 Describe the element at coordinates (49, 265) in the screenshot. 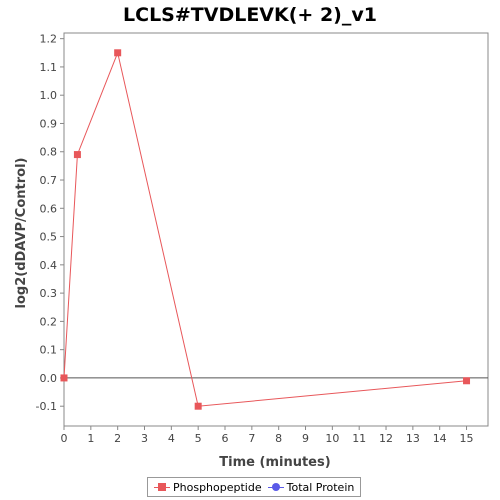

I see `y-tick-label: 0.4` at that location.